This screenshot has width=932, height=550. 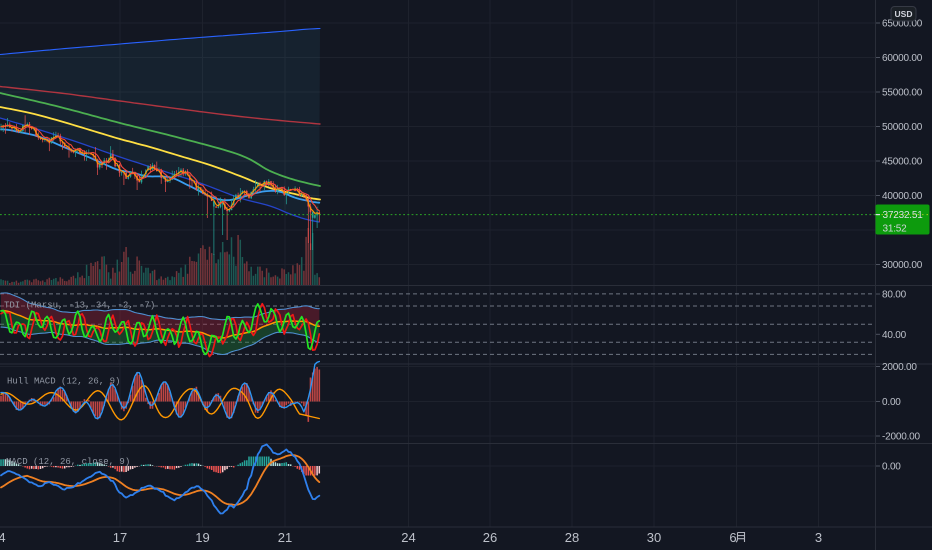 I want to click on svg-text: 4, so click(x=3, y=537).